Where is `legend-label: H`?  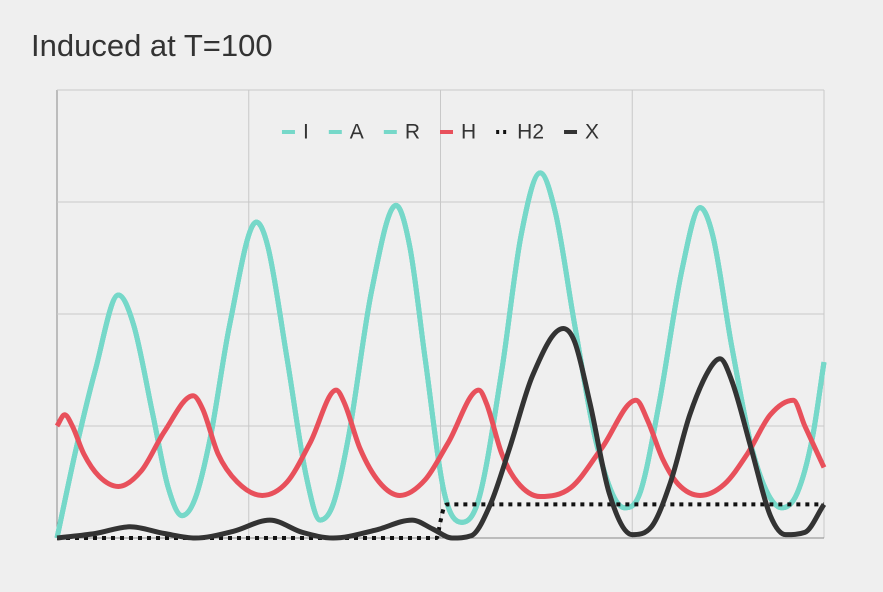 legend-label: H is located at coordinates (468, 132).